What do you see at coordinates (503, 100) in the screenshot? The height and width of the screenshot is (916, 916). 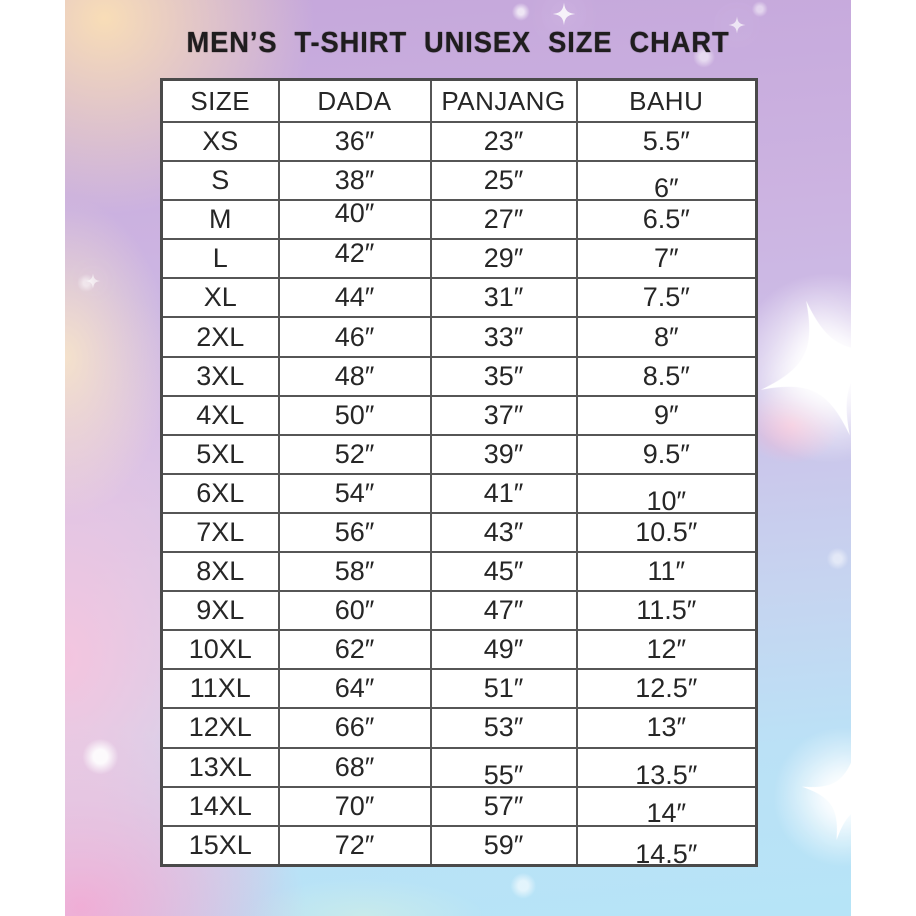 I see `column-header-panjang: PANJANG` at bounding box center [503, 100].